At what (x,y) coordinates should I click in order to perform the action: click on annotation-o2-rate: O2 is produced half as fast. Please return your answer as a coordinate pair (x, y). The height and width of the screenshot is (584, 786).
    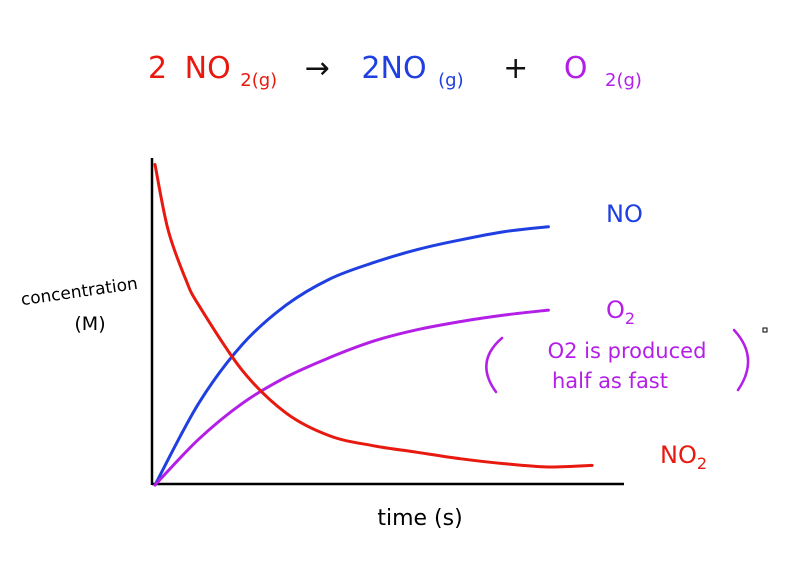
    Looking at the image, I should click on (617, 361).